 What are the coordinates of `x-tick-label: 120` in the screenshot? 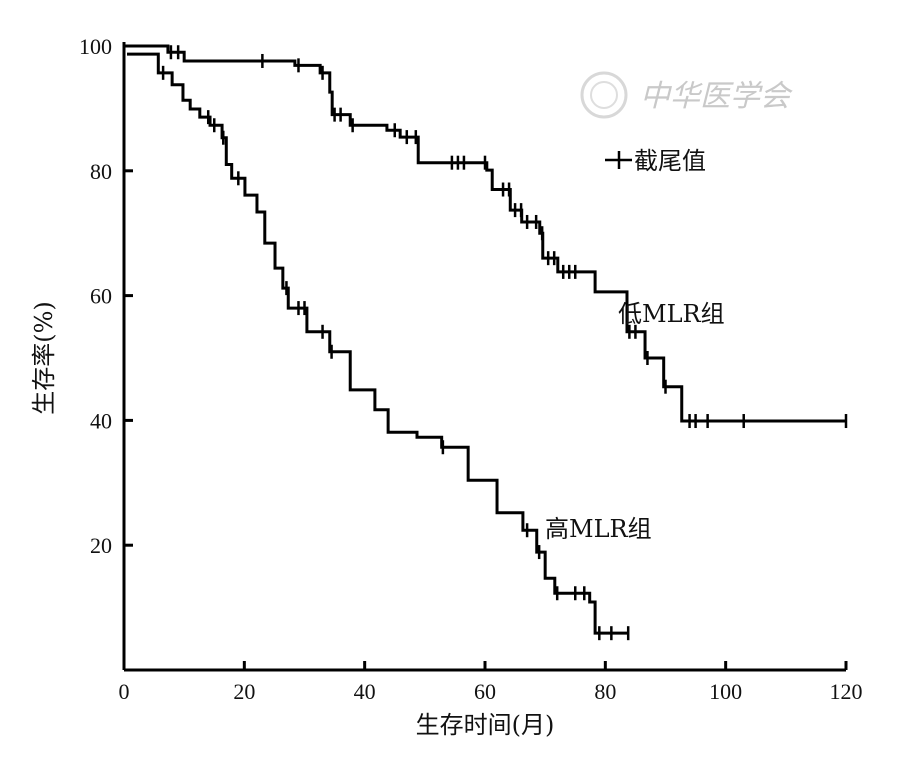 It's located at (846, 691).